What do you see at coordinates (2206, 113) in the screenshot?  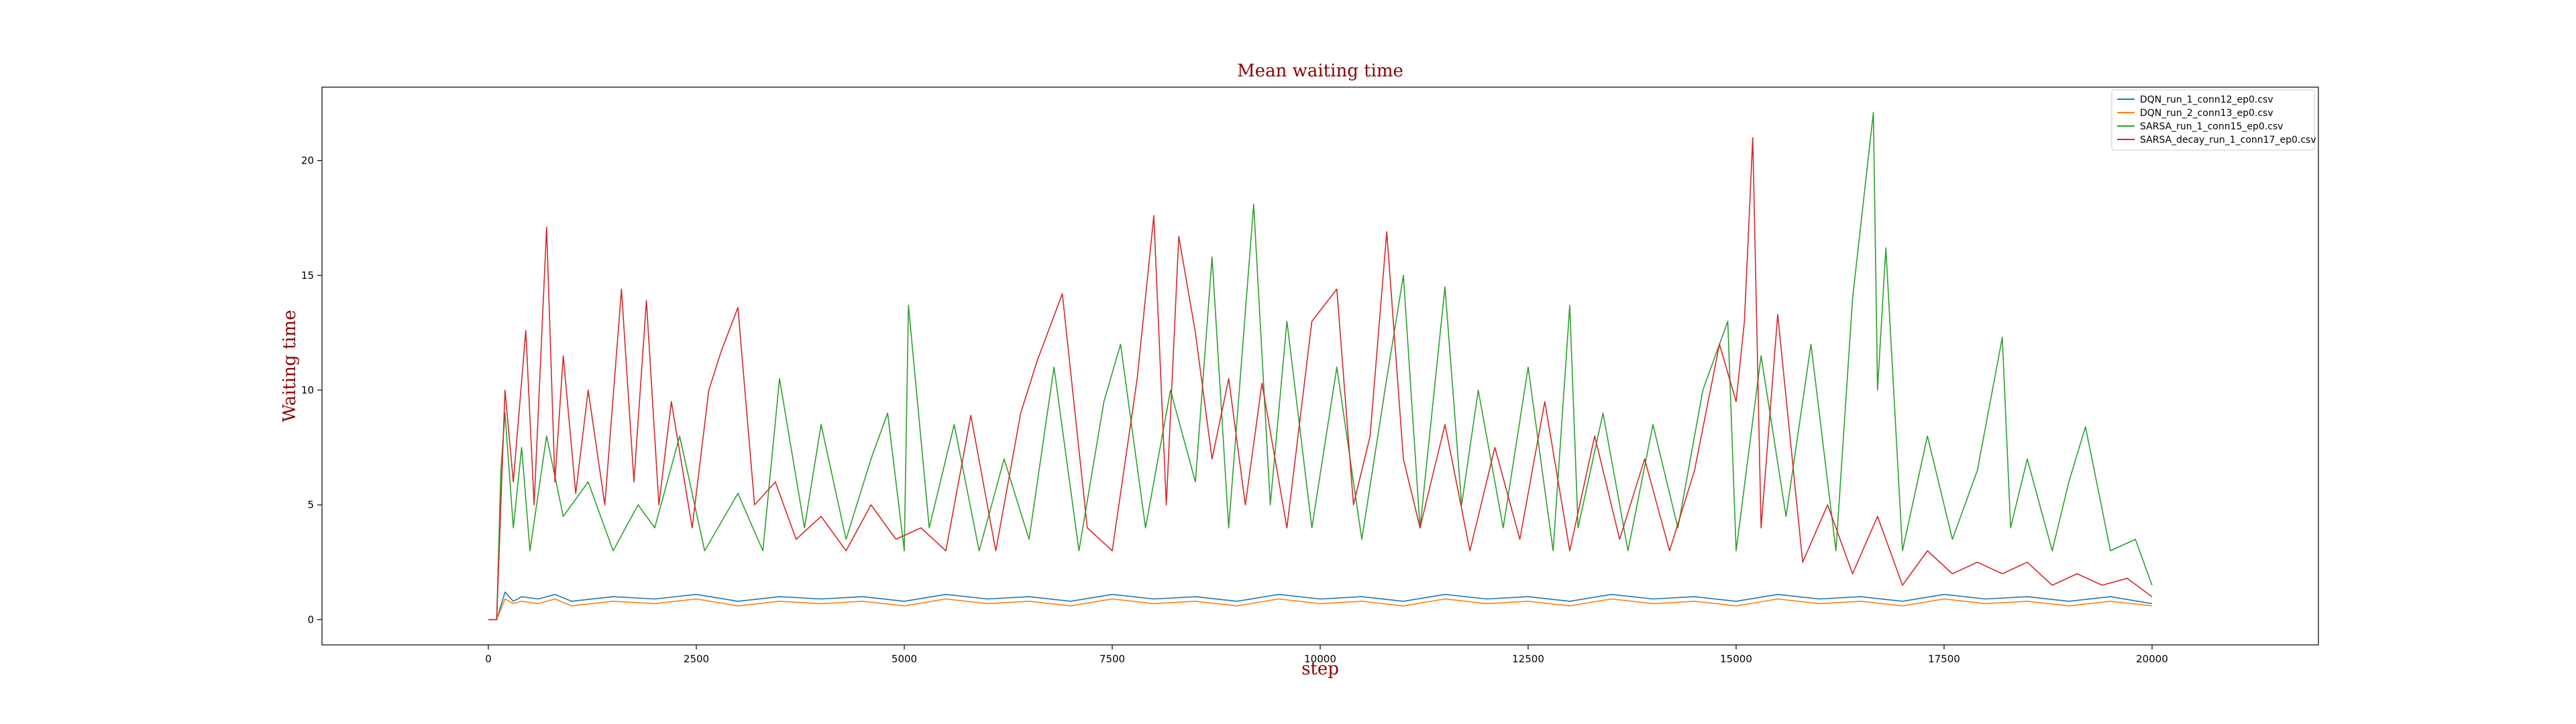 I see `legend-label: DQN_run_2_conn13_ep0.csv` at bounding box center [2206, 113].